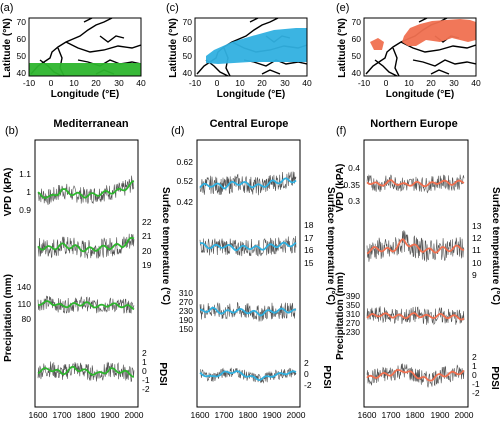  What do you see at coordinates (27, 319) in the screenshot?
I see `precip-tick: 80` at bounding box center [27, 319].